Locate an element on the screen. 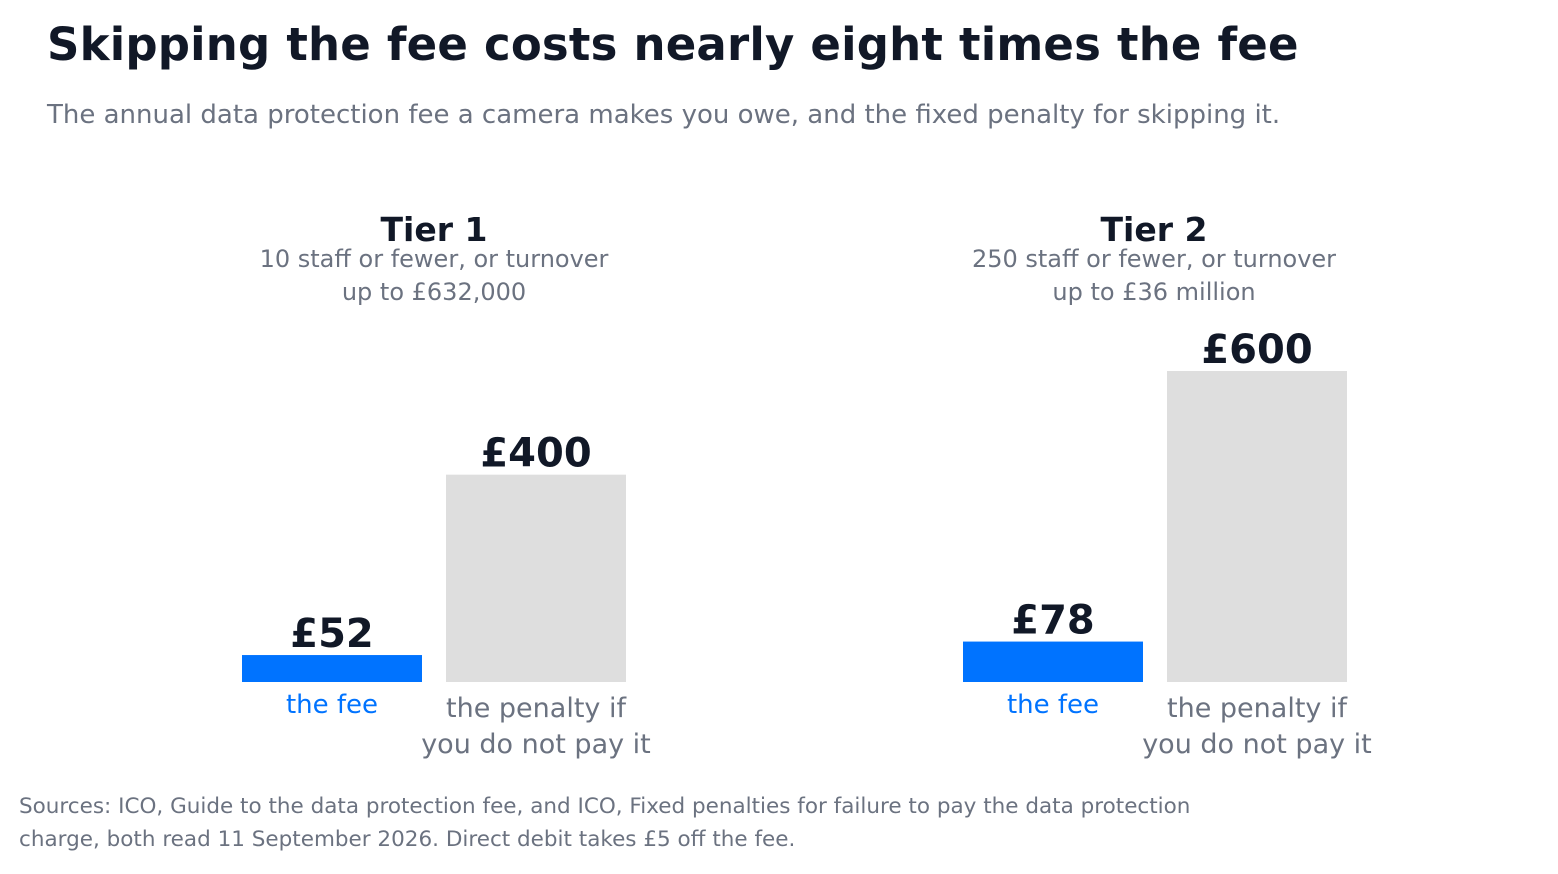  tier-1-panel-description: 10 staff or fewer, or turnover is located at coordinates (434, 259).